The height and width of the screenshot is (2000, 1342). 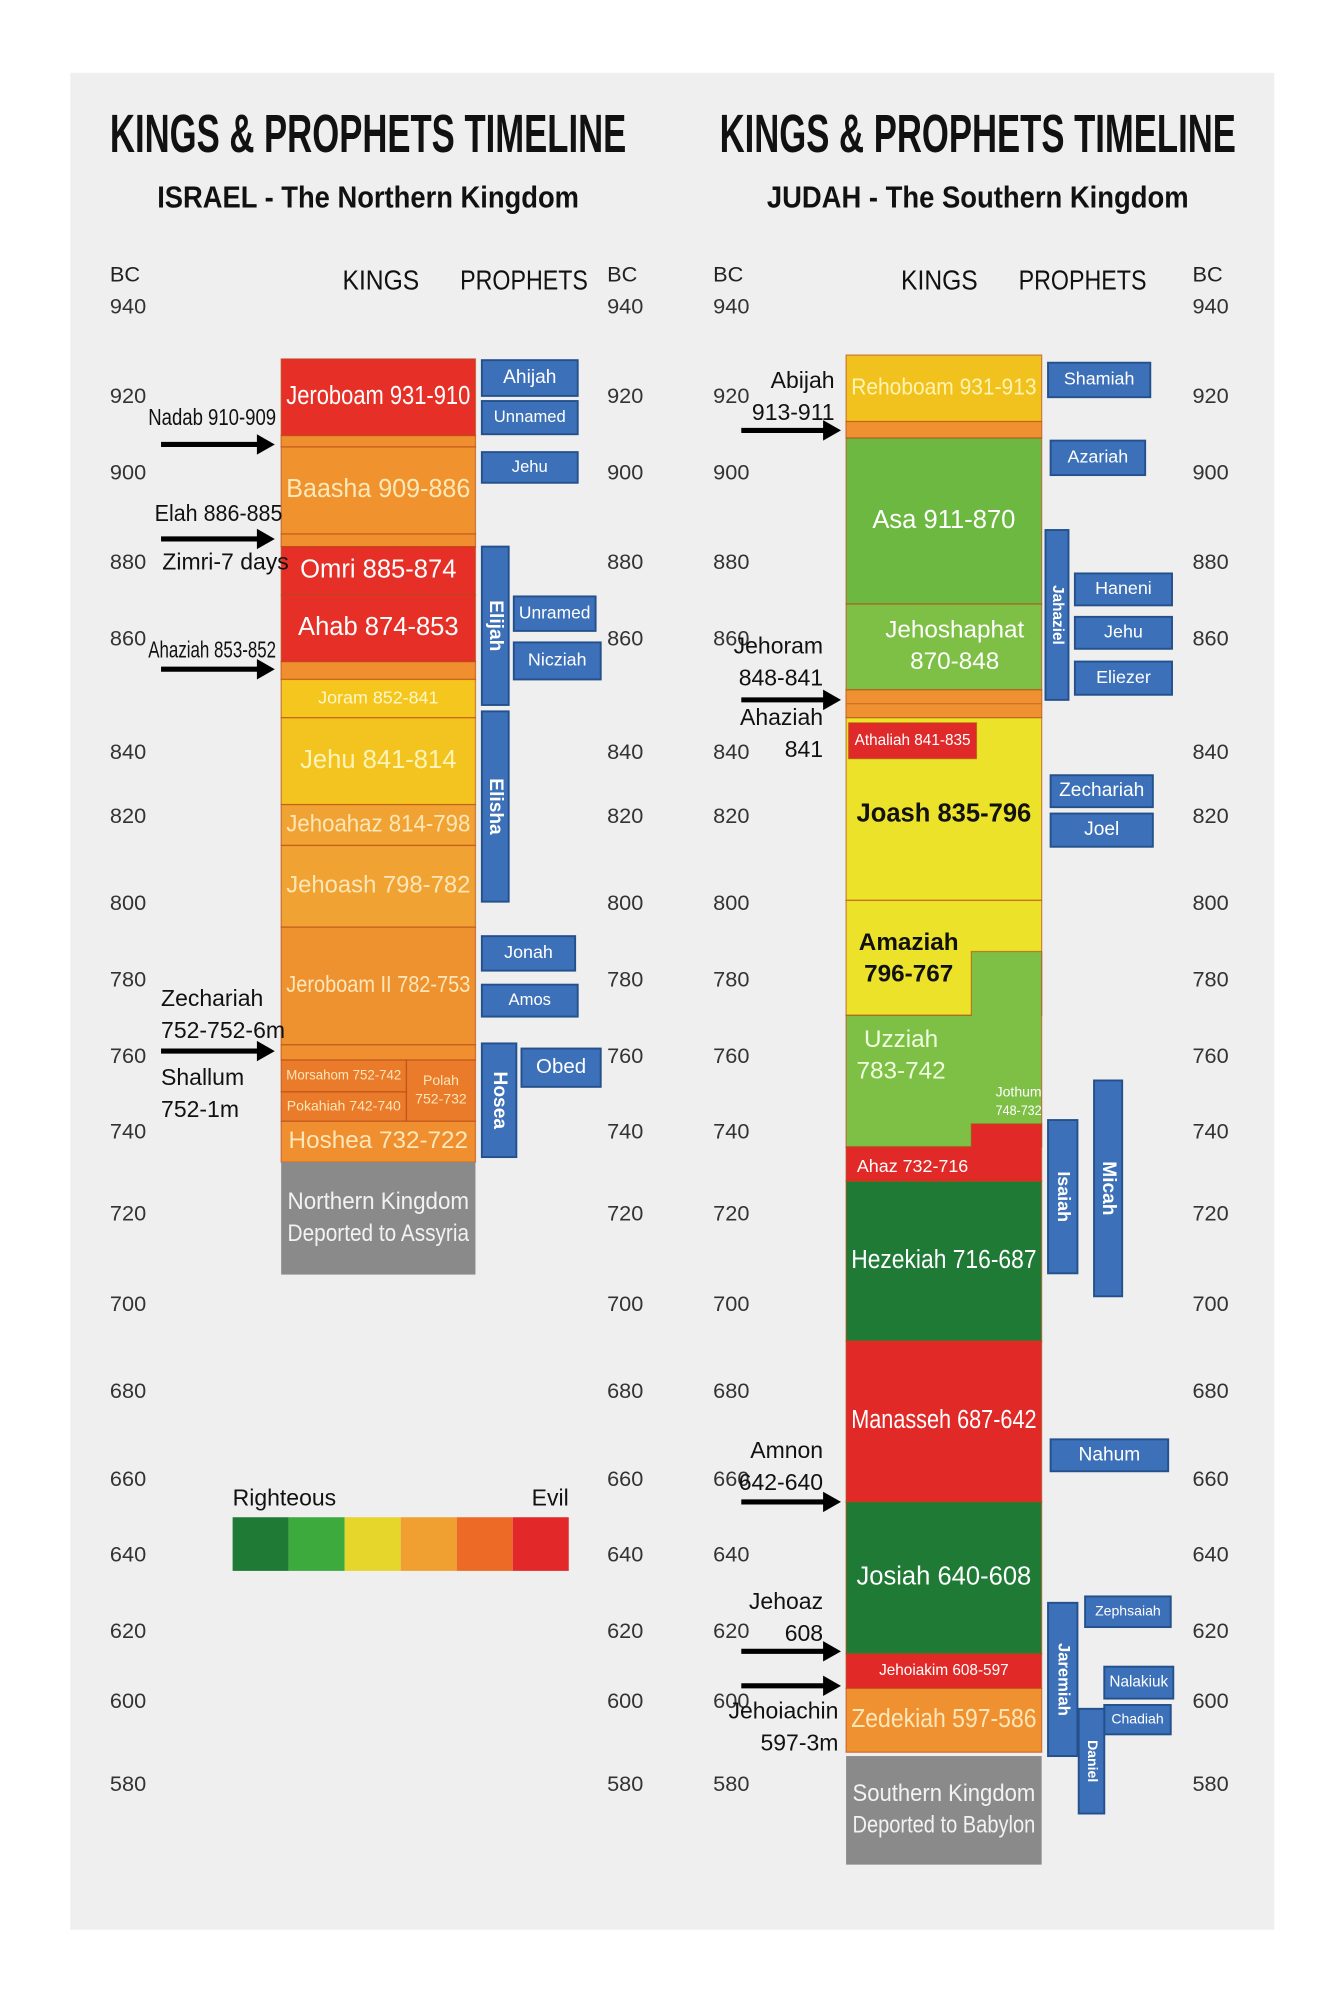 What do you see at coordinates (378, 1218) in the screenshot?
I see `deportation-block` at bounding box center [378, 1218].